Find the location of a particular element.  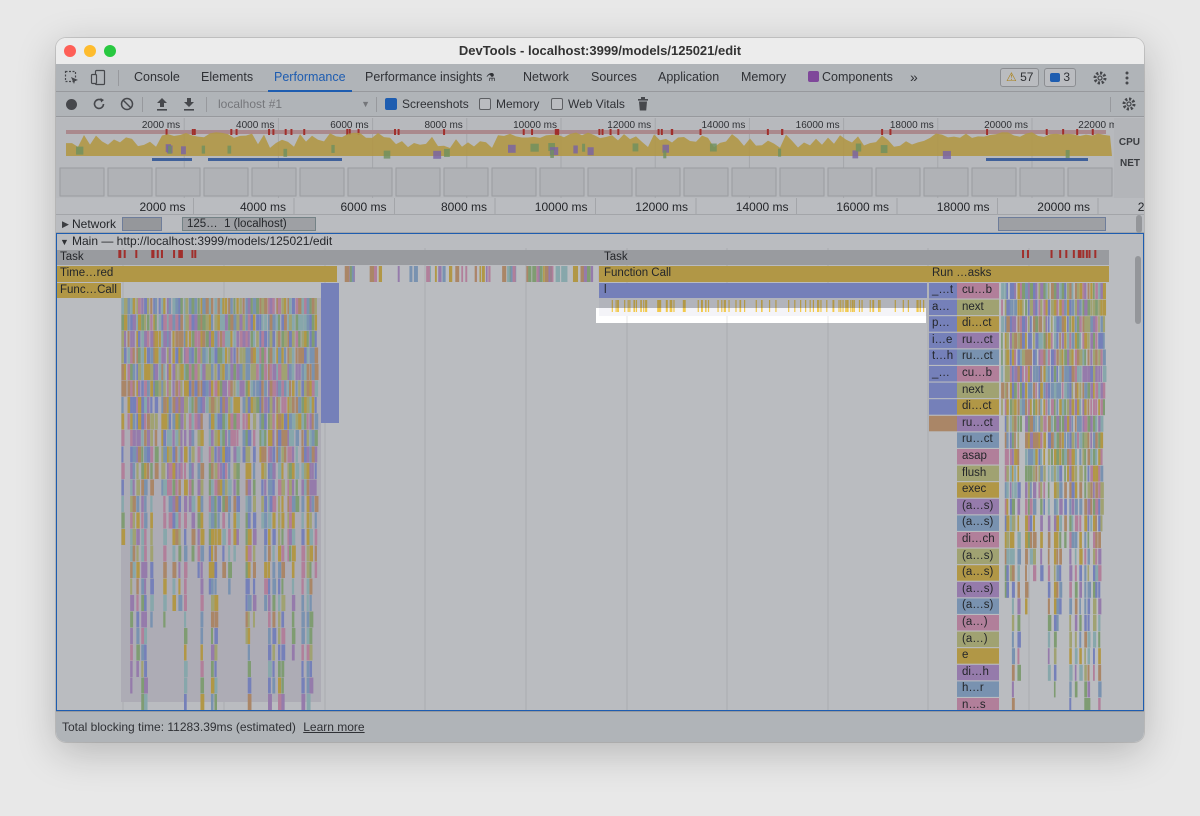

tab-console: Console is located at coordinates (157, 77).